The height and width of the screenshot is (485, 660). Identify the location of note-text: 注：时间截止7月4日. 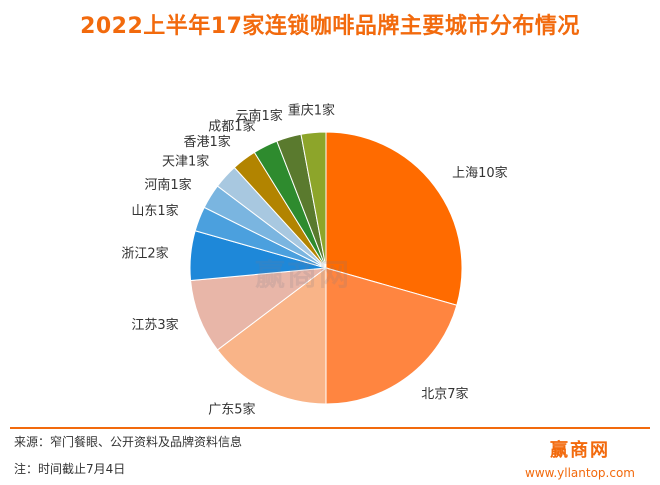
(70, 469).